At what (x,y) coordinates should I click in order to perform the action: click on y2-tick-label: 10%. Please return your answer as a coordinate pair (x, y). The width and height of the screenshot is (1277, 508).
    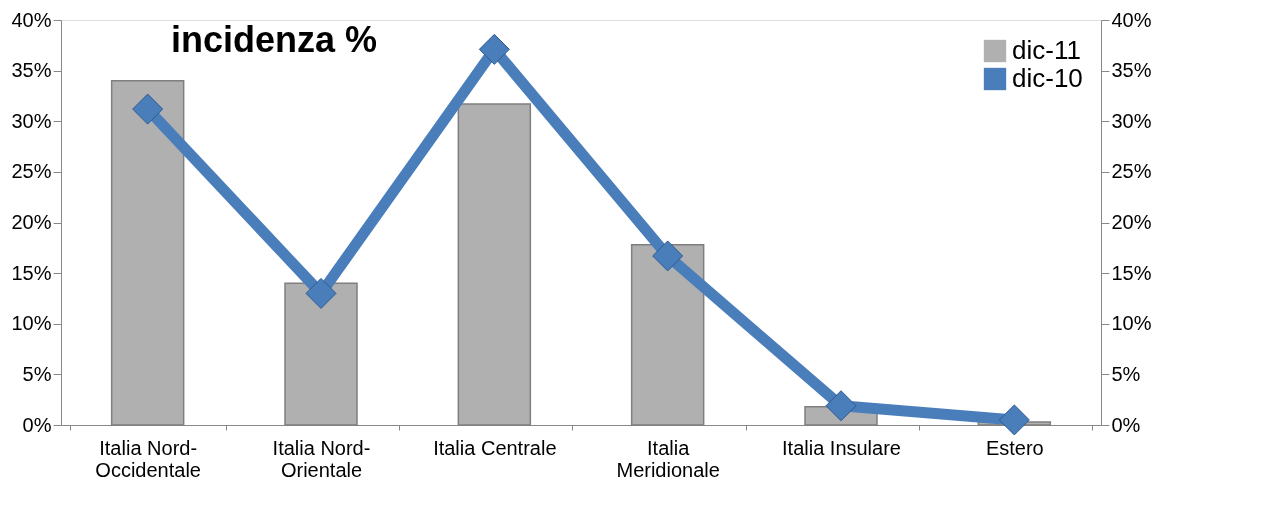
    Looking at the image, I should click on (1131, 323).